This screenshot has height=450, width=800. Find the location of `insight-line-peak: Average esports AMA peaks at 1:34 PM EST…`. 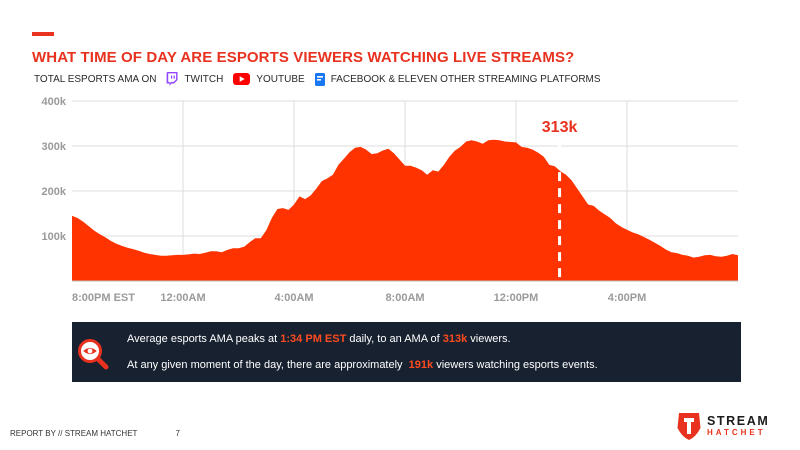

insight-line-peak: Average esports AMA peaks at 1:34 PM EST… is located at coordinates (319, 339).